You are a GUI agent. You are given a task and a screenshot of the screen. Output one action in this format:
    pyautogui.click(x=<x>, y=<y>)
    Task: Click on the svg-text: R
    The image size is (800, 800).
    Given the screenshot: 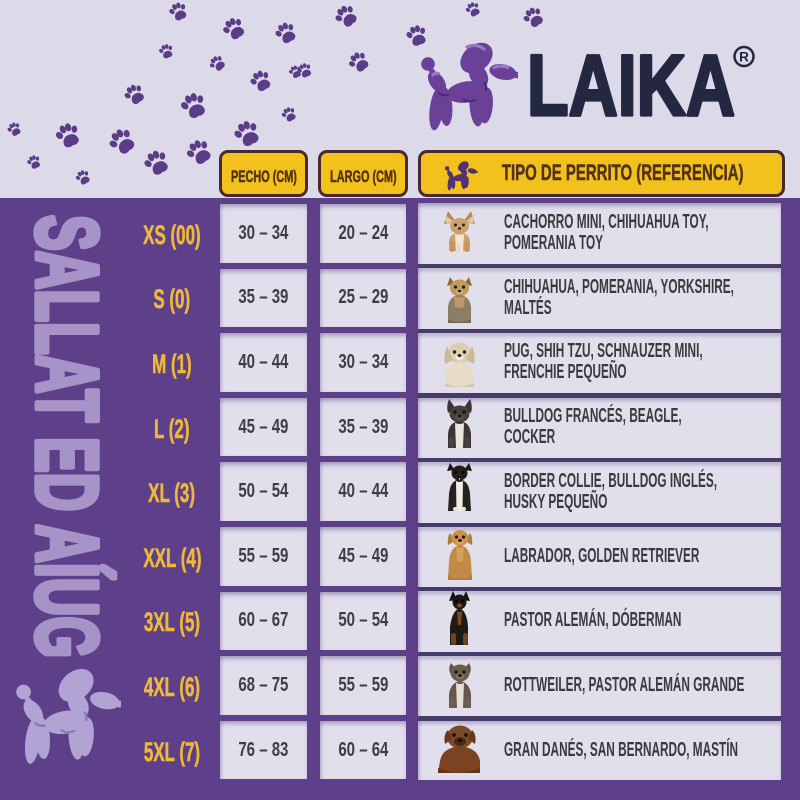 What is the action you would take?
    pyautogui.click(x=744, y=57)
    